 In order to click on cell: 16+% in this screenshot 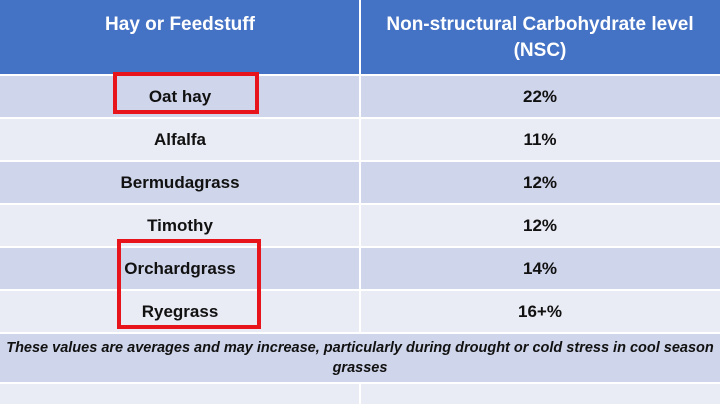, I will do `click(540, 311)`.